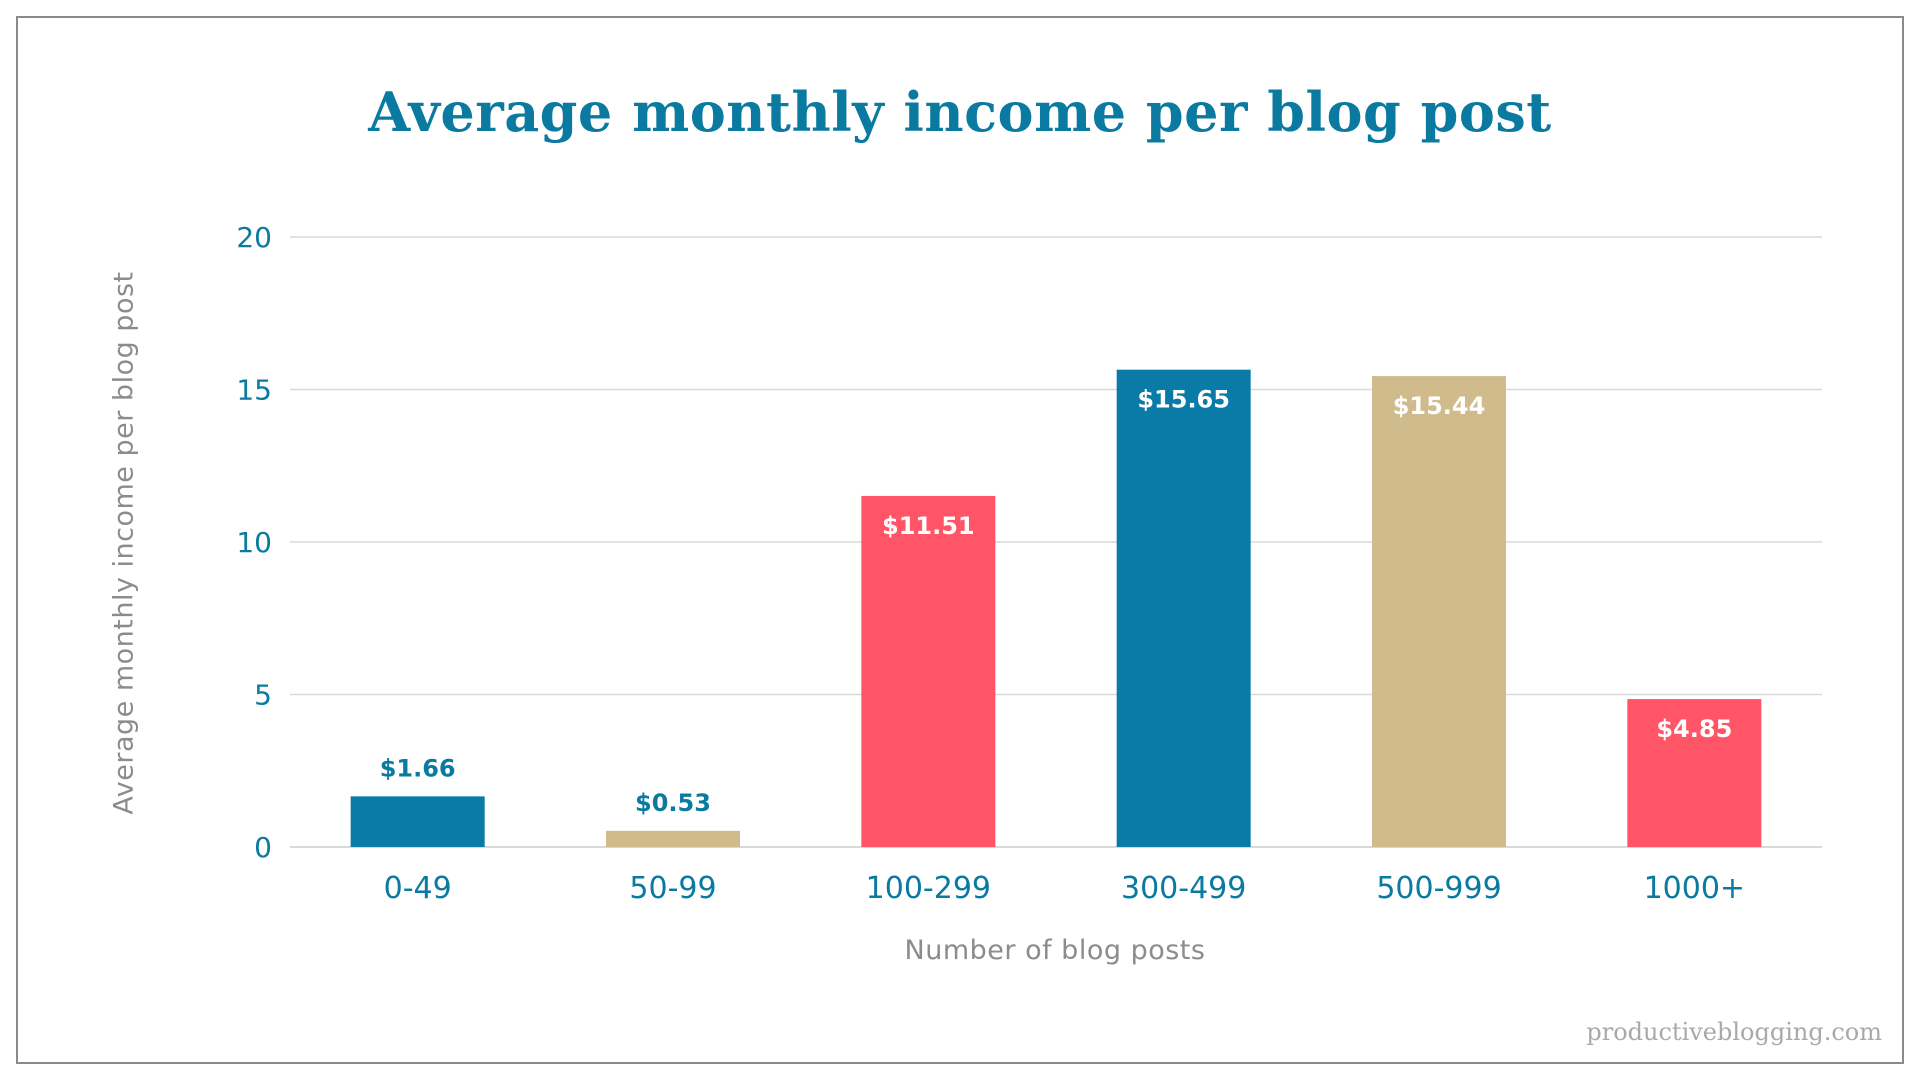  I want to click on data-label: $0.53, so click(673, 803).